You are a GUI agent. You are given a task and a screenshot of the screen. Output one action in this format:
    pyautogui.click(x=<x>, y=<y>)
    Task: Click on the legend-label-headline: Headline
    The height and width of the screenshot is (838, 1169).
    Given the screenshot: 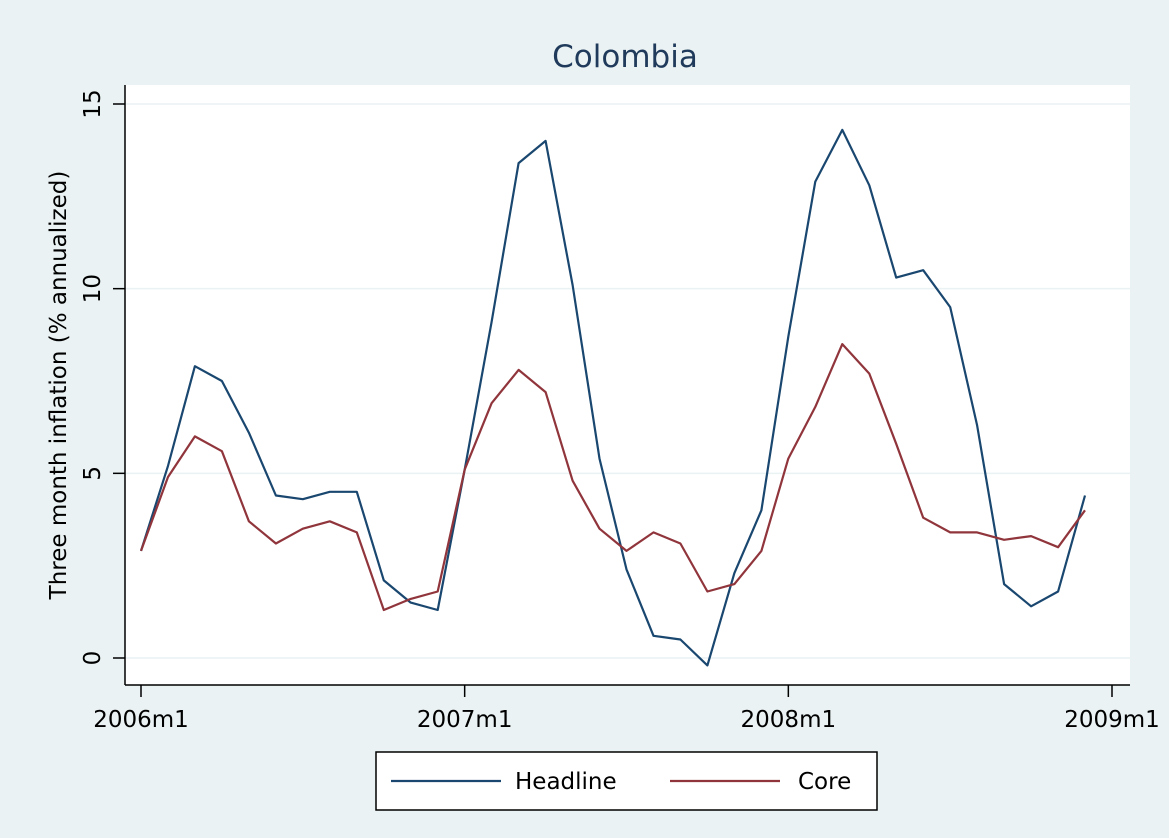 What is the action you would take?
    pyautogui.click(x=566, y=782)
    